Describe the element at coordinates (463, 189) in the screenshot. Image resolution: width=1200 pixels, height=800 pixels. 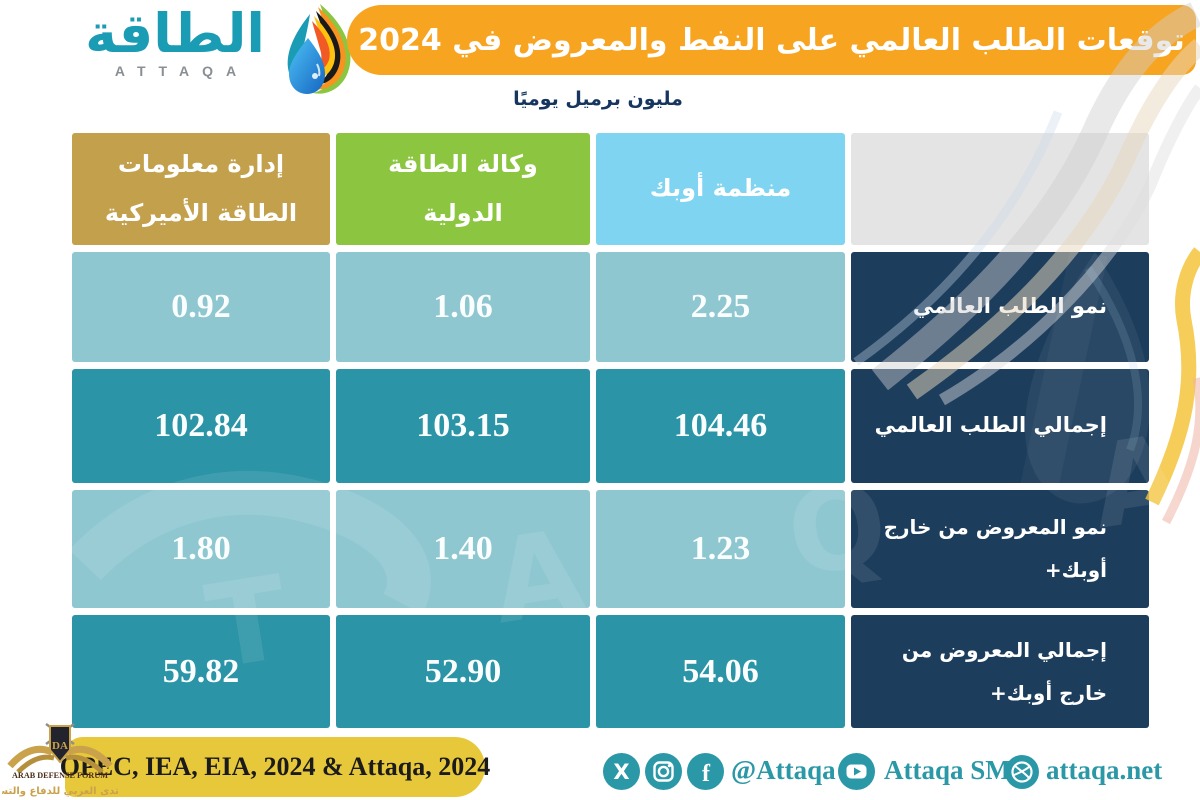
I see `column-header-iea: وكالة الطاقة الدولية` at that location.